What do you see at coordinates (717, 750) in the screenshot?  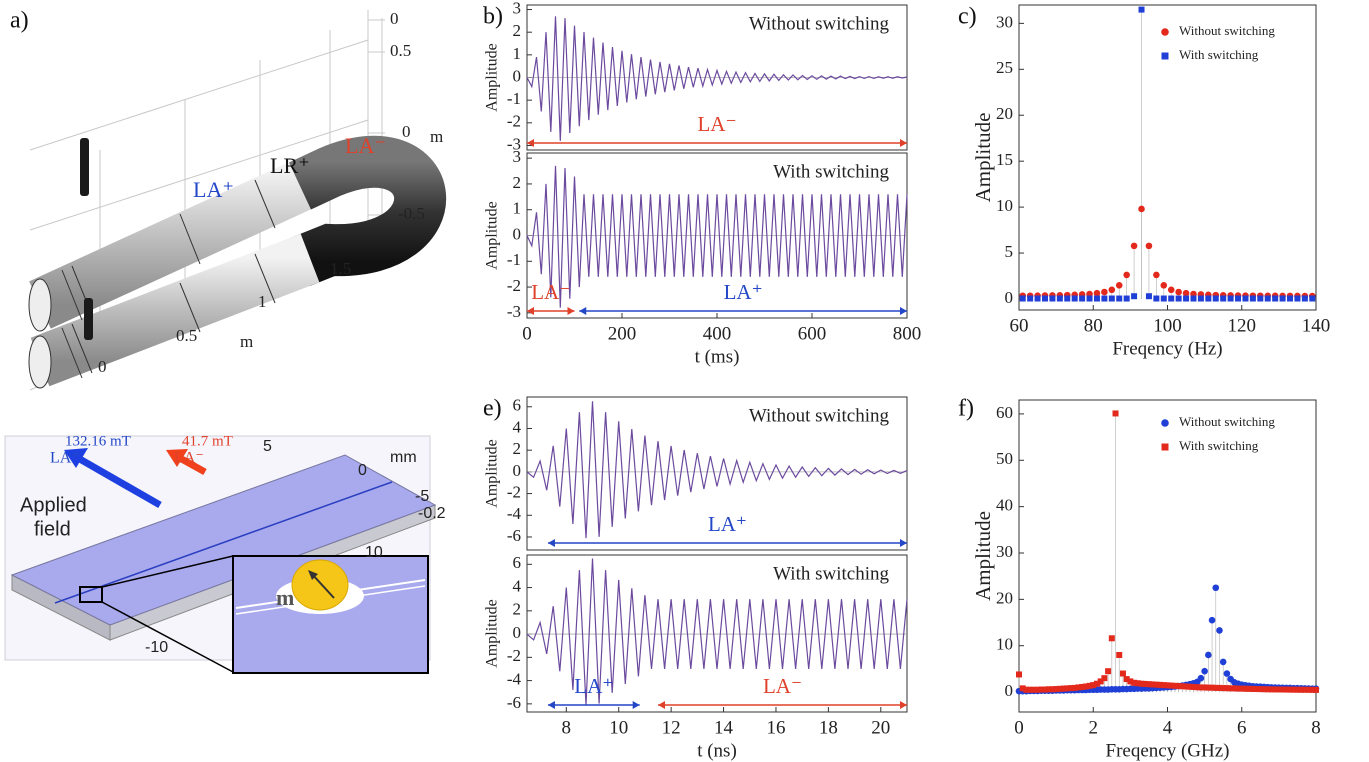 I see `x-axis-label: t (ns)` at bounding box center [717, 750].